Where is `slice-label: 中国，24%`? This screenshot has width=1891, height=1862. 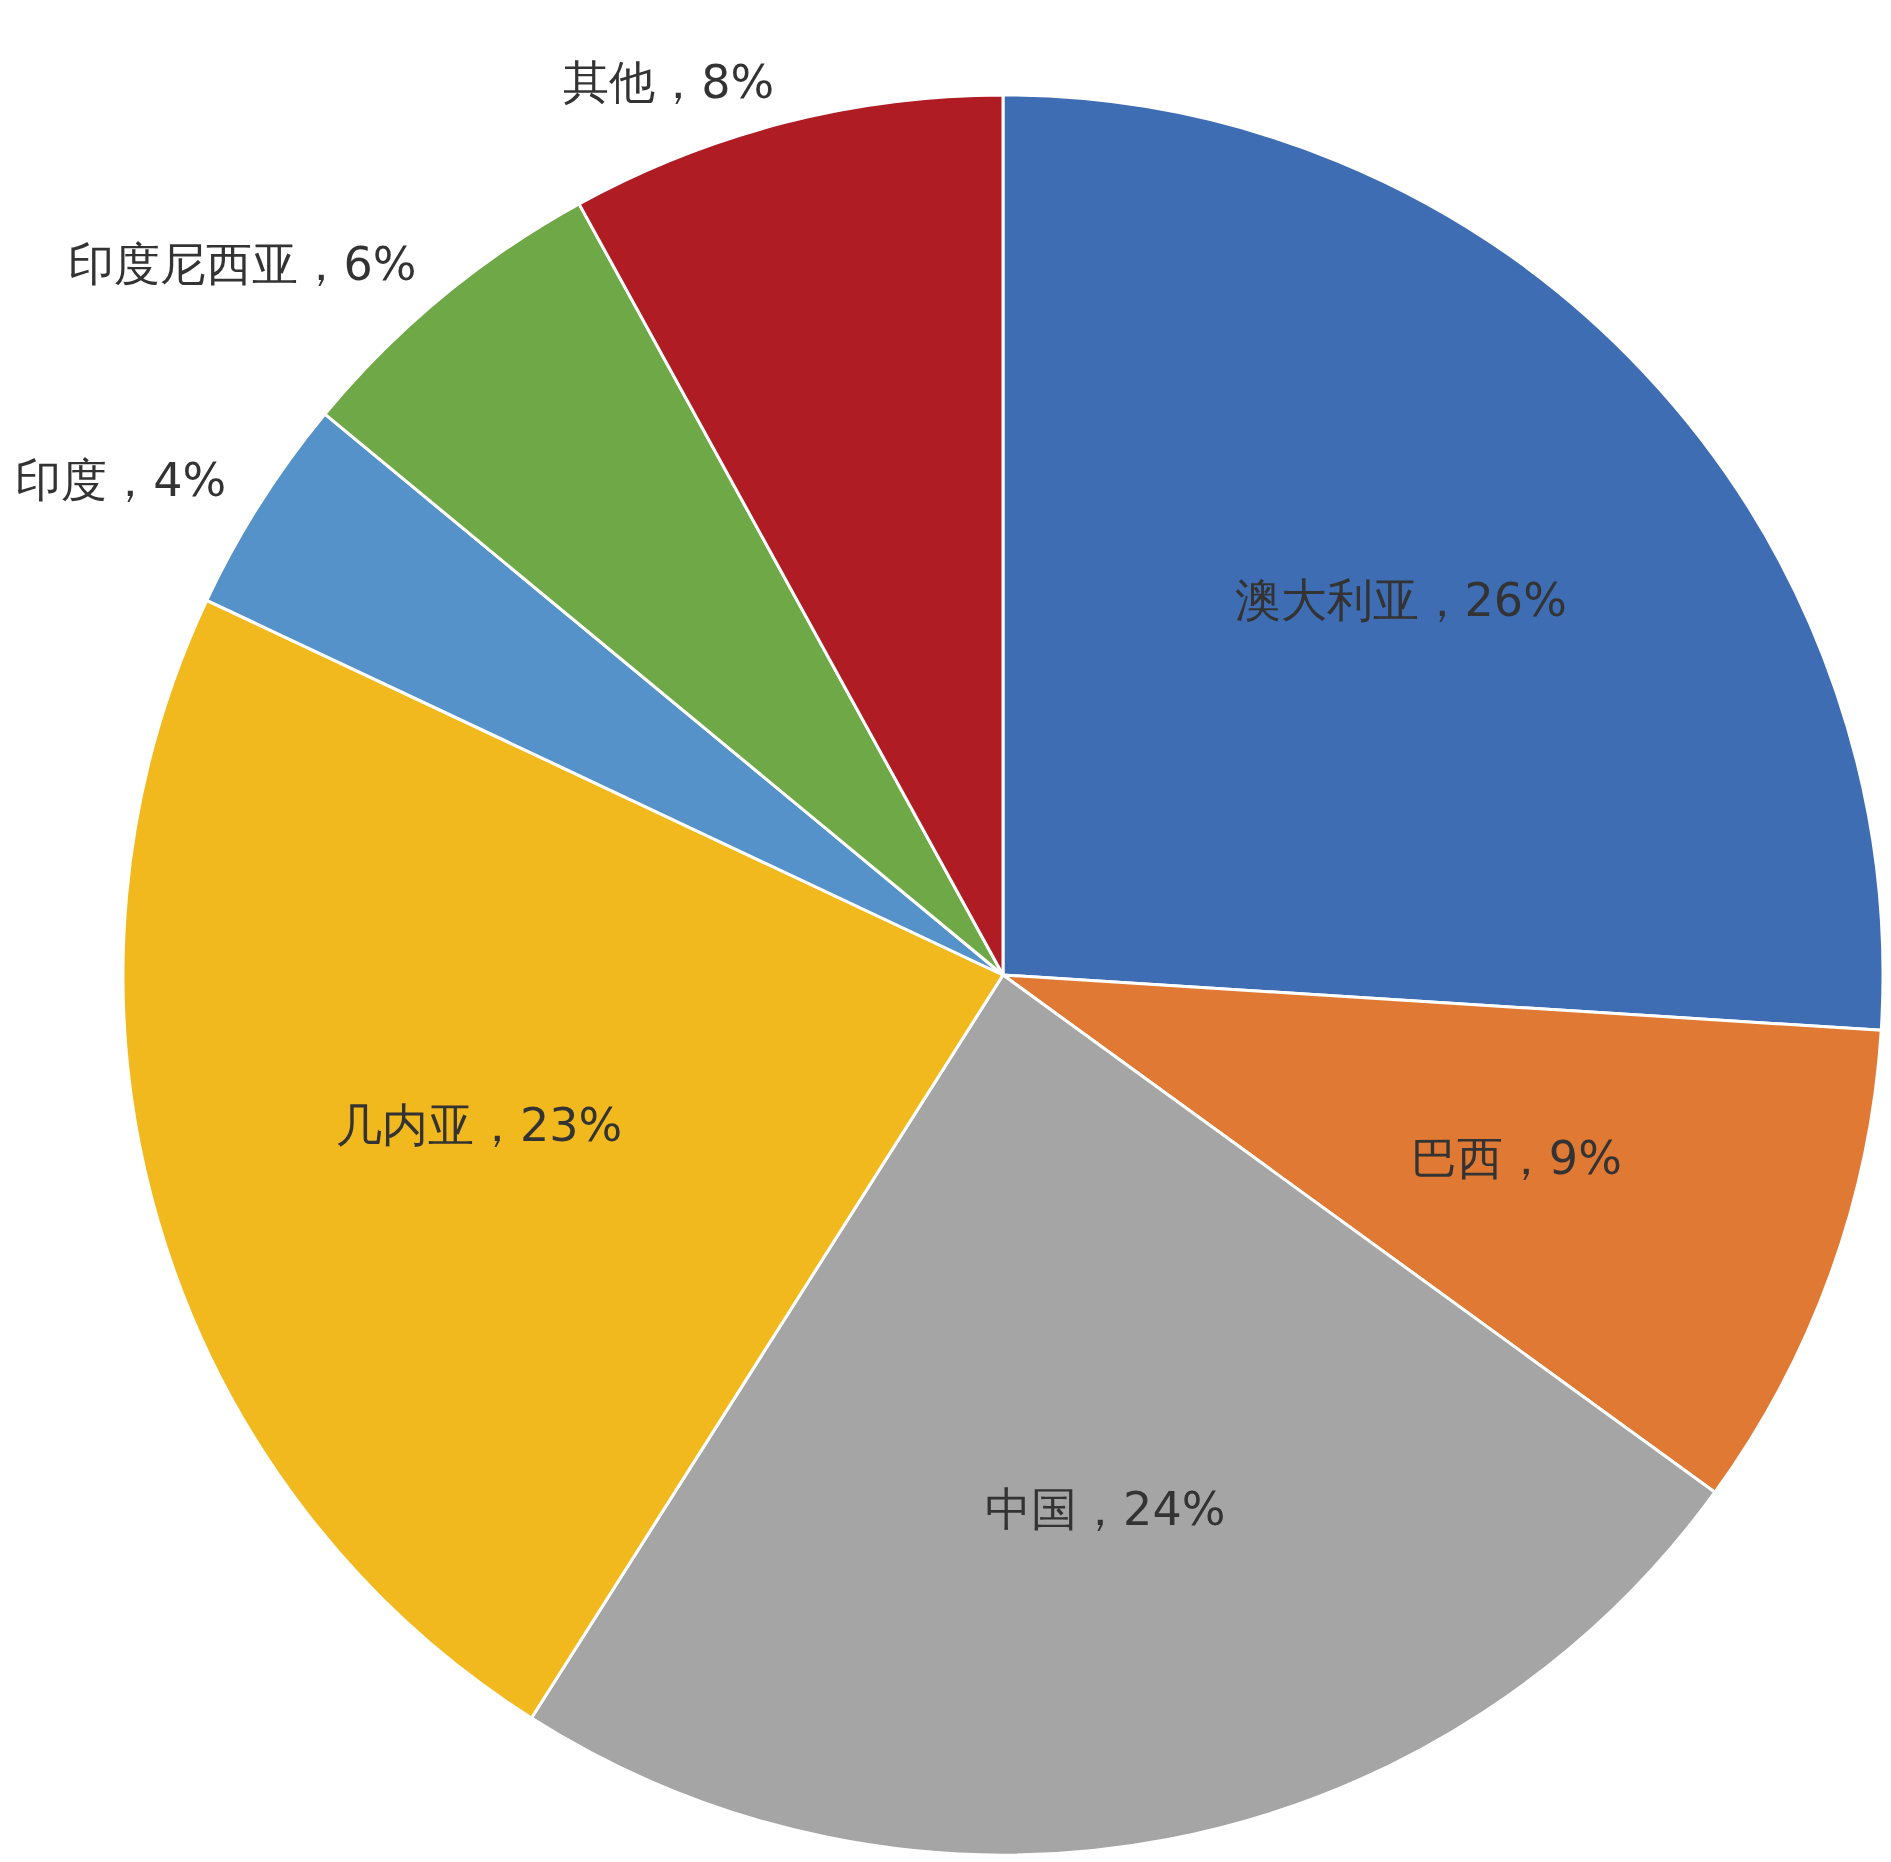
slice-label: 中国，24% is located at coordinates (1105, 1508).